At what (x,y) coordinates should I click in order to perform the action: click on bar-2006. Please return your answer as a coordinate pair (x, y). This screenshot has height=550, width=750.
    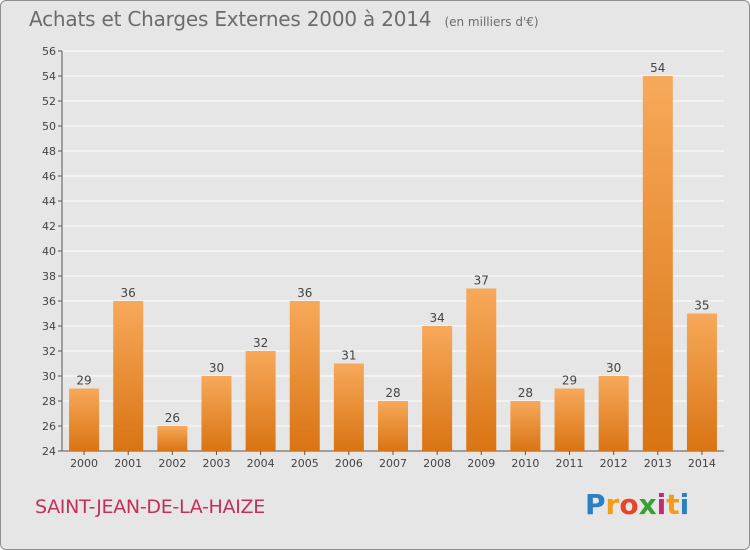
    Looking at the image, I should click on (348, 407).